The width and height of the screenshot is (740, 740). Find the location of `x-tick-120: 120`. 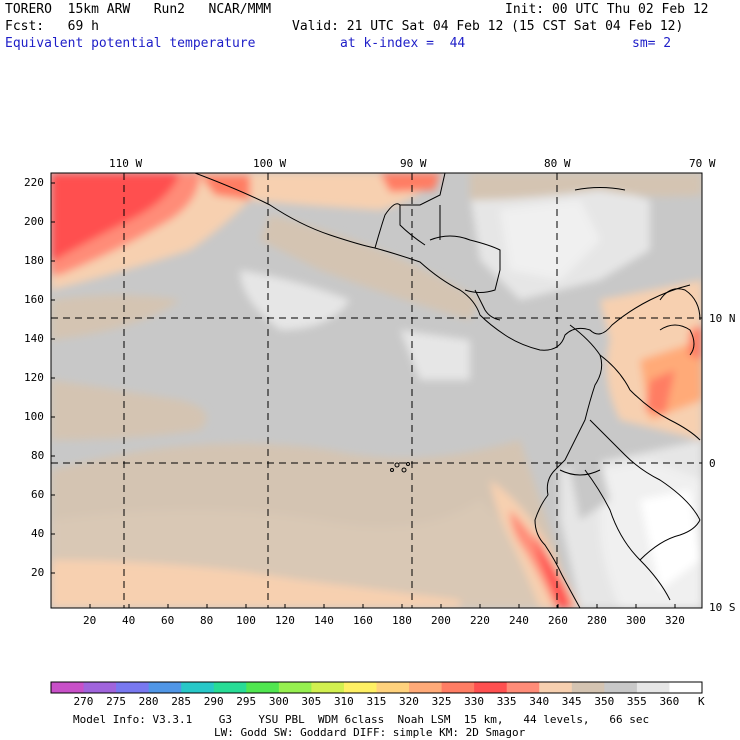

x-tick-120: 120 is located at coordinates (285, 620).